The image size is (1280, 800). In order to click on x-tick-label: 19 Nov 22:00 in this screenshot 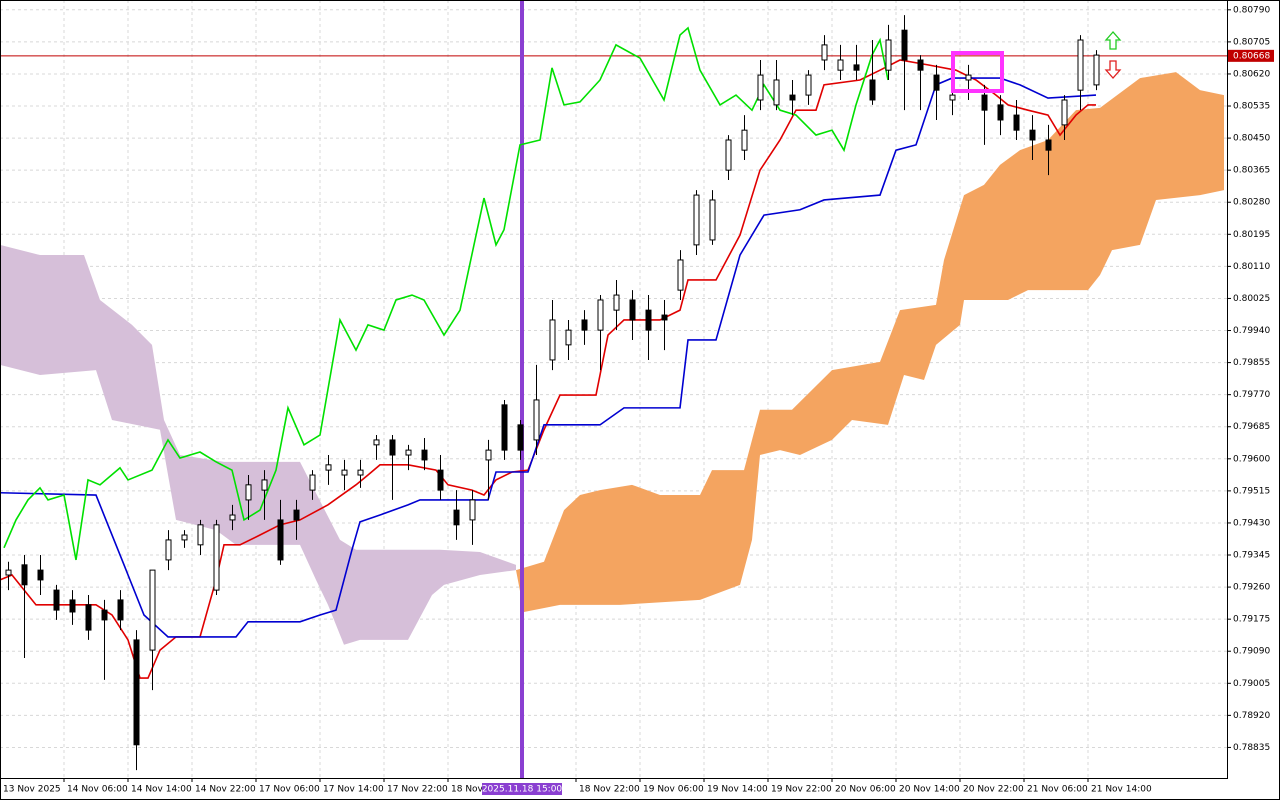, I will do `click(801, 790)`.